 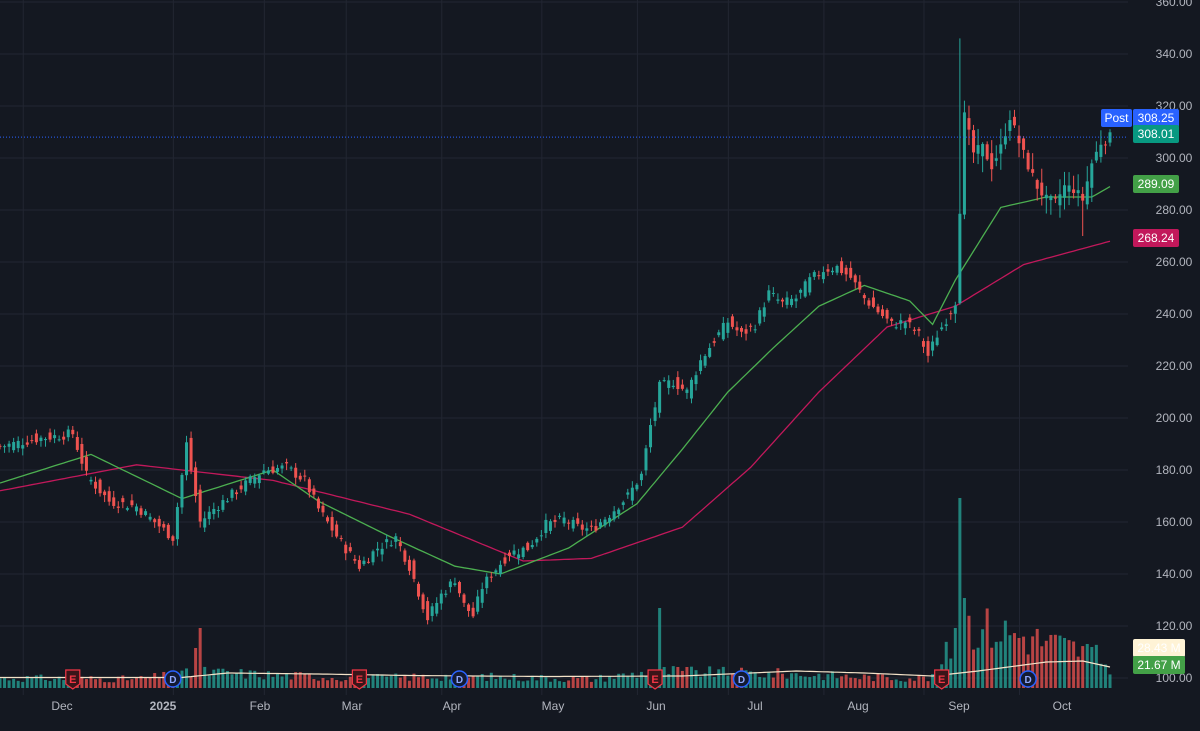 What do you see at coordinates (1156, 184) in the screenshot?
I see `ma-short-tag: 289.09` at bounding box center [1156, 184].